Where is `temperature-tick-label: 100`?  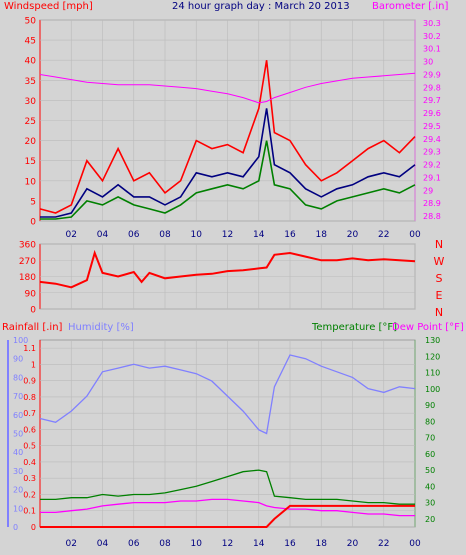 temperature-tick-label: 100 is located at coordinates (432, 389).